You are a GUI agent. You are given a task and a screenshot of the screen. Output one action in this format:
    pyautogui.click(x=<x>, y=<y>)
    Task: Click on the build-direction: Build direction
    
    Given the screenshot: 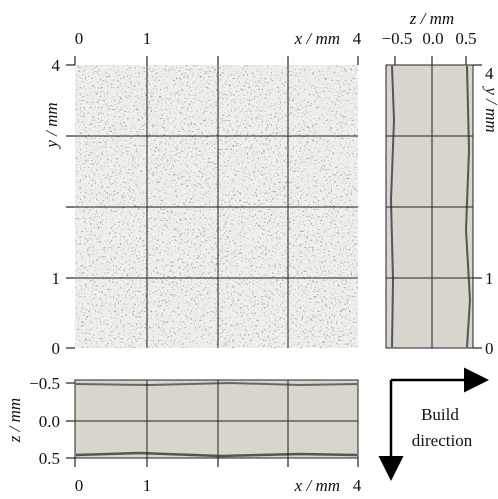 What is the action you would take?
    pyautogui.click(x=433, y=424)
    